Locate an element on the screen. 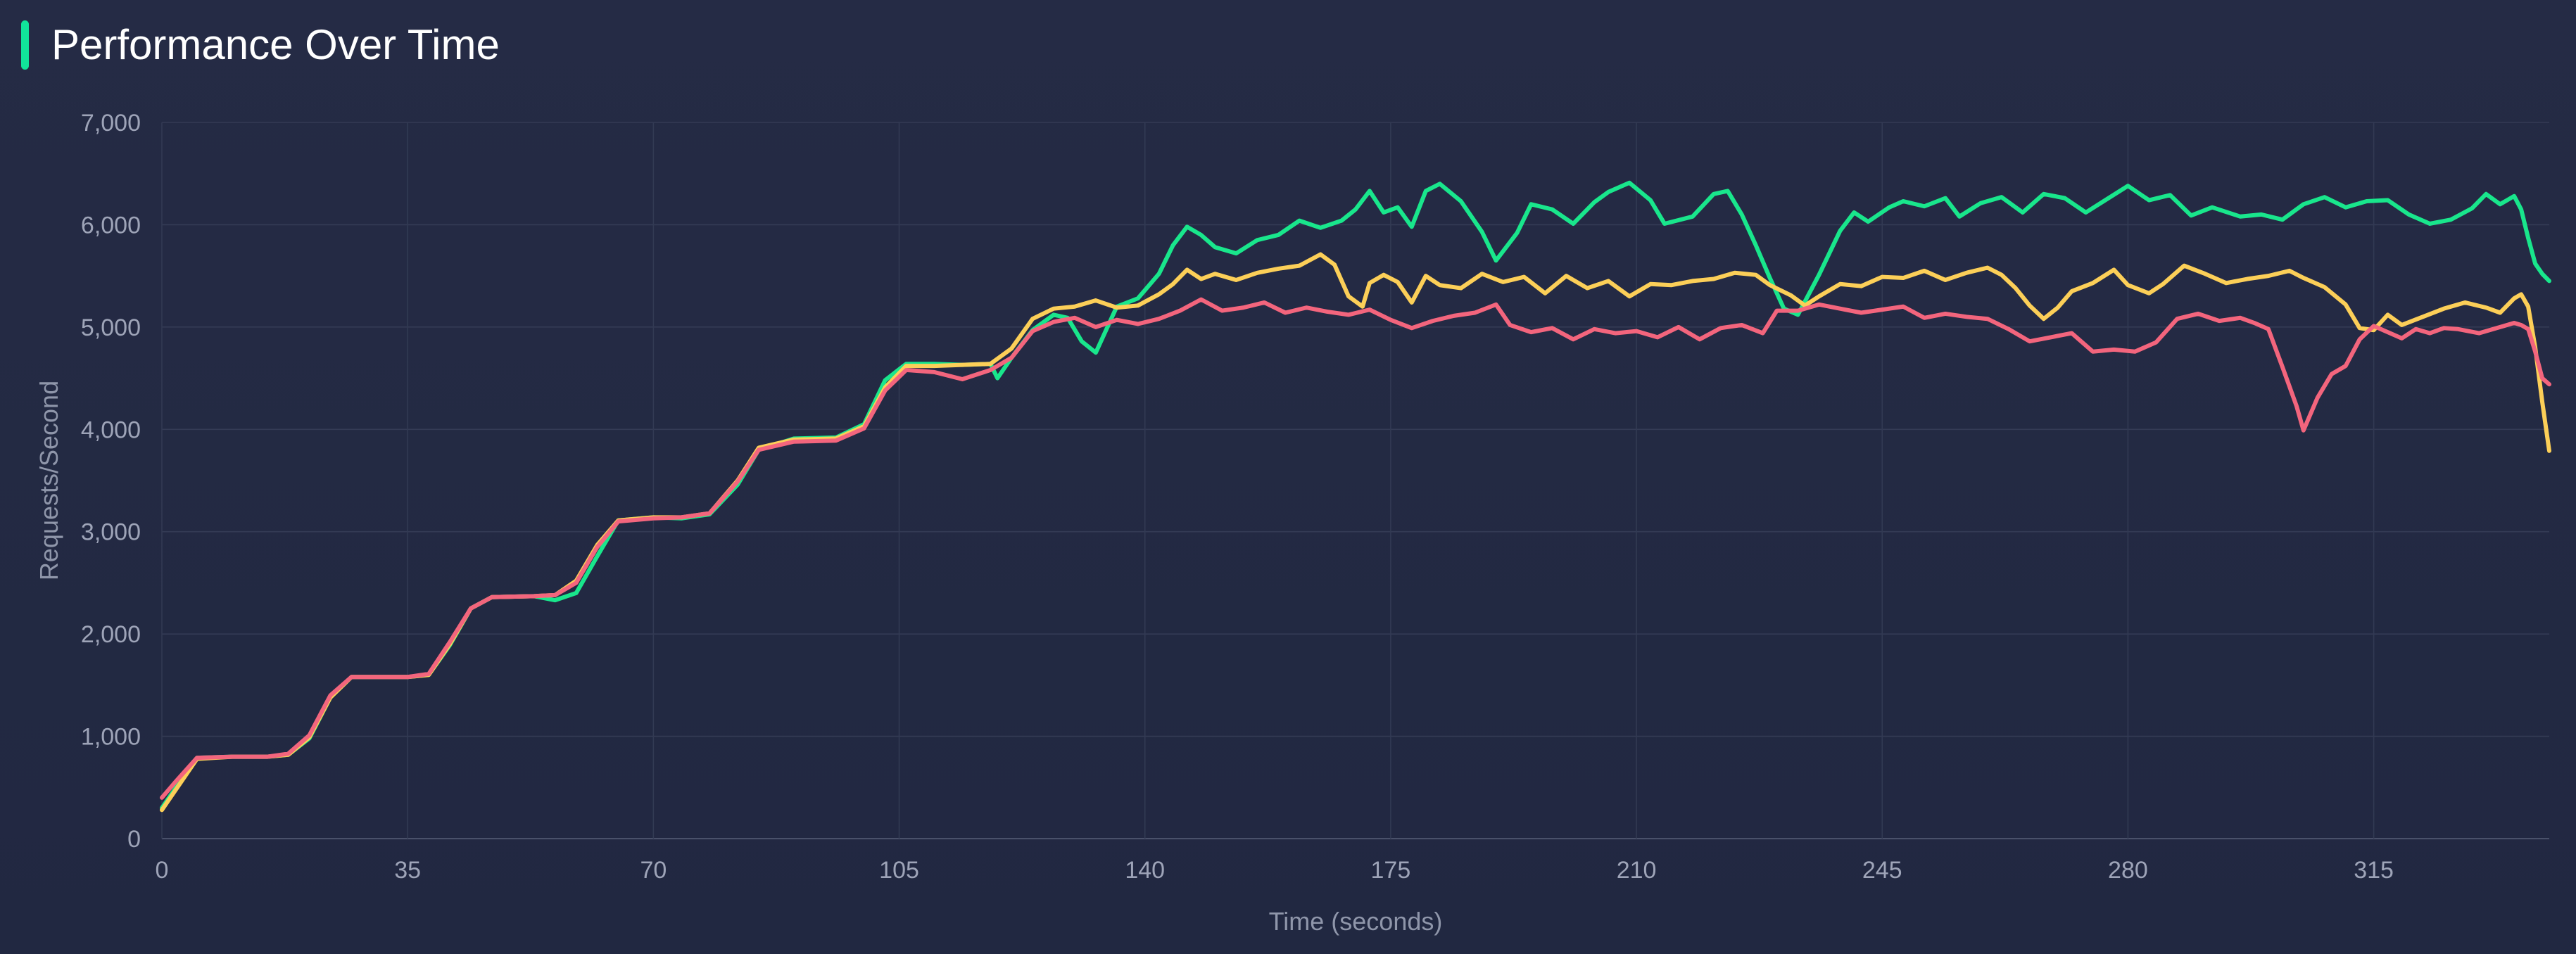 This screenshot has width=2576, height=954. y-tick-label: 3,000 is located at coordinates (111, 532).